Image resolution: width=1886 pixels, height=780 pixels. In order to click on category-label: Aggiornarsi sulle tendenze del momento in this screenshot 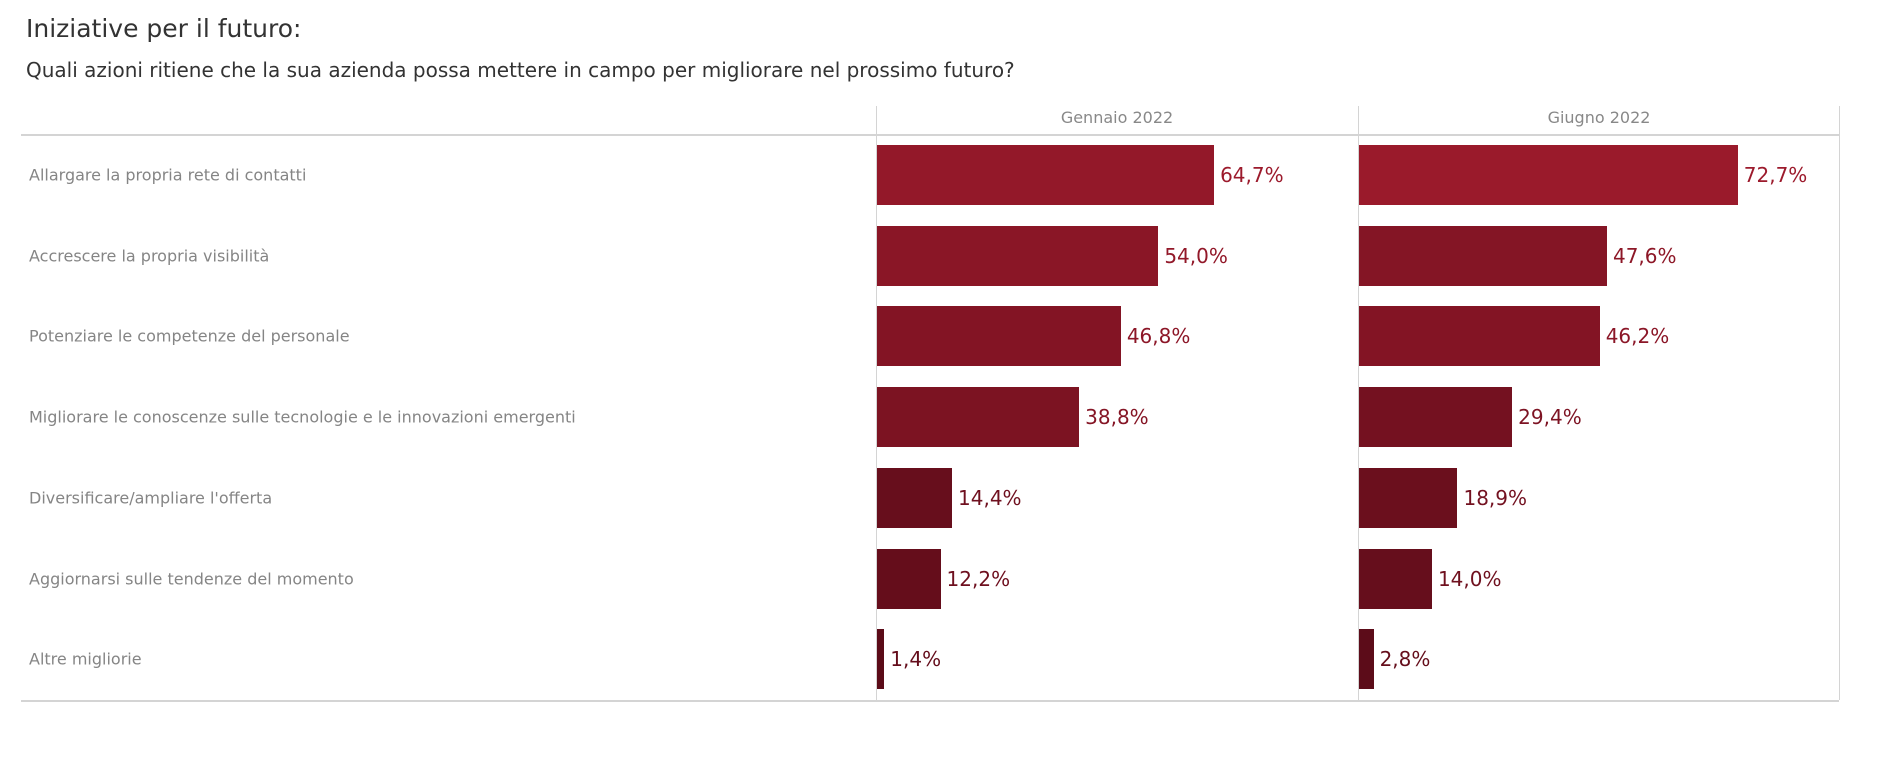, I will do `click(191, 578)`.